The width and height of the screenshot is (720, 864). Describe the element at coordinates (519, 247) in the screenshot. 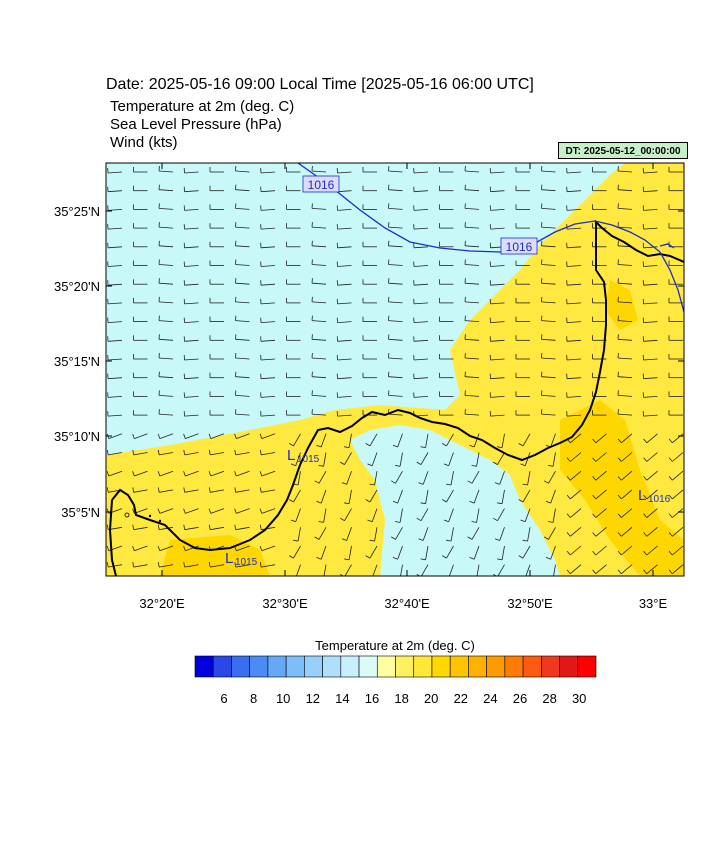

I see `svg-text: 1016` at that location.